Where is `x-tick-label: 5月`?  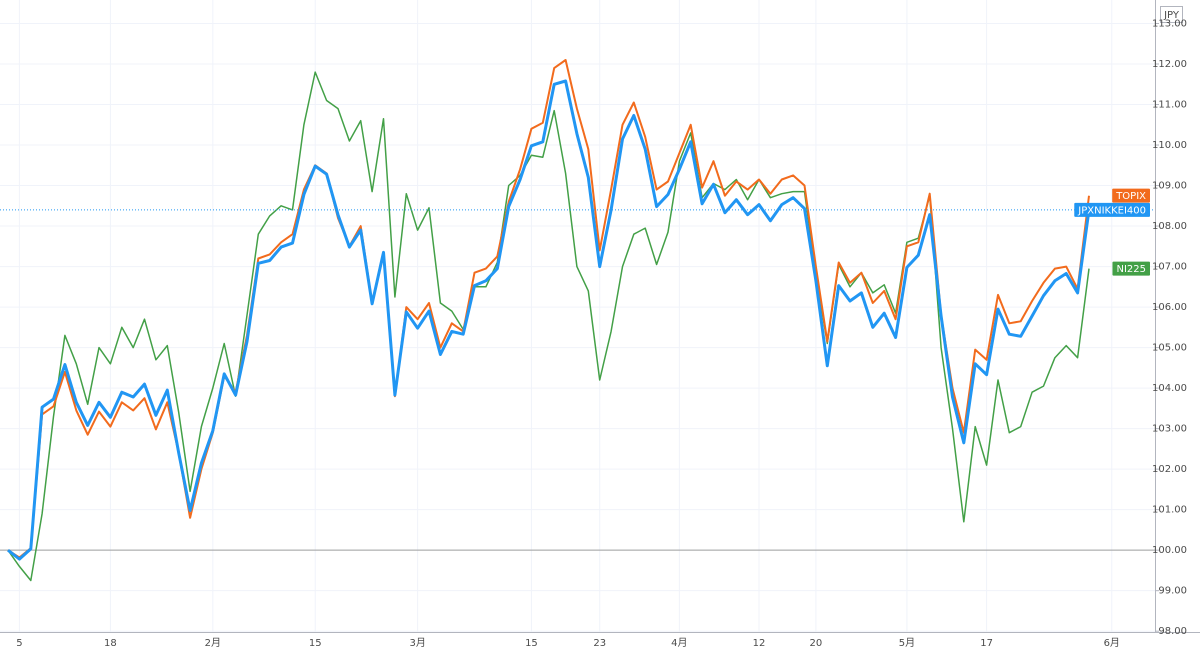
x-tick-label: 5月 is located at coordinates (907, 643).